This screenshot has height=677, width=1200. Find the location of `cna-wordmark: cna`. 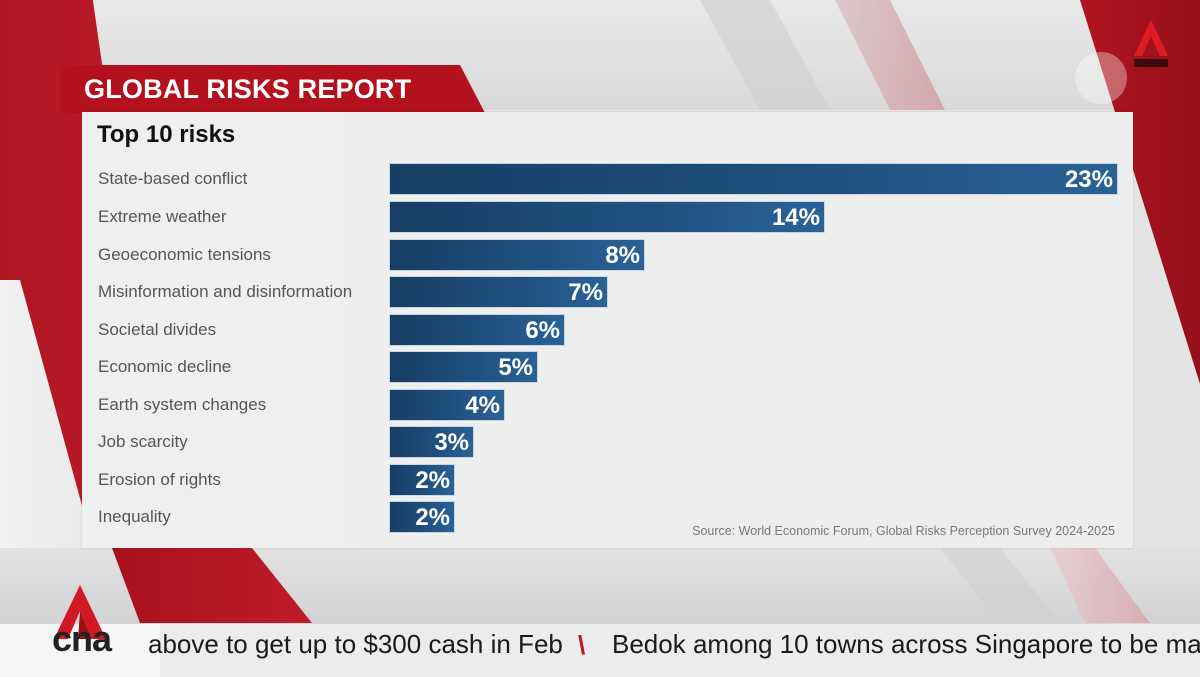

cna-wordmark: cna is located at coordinates (82, 638).